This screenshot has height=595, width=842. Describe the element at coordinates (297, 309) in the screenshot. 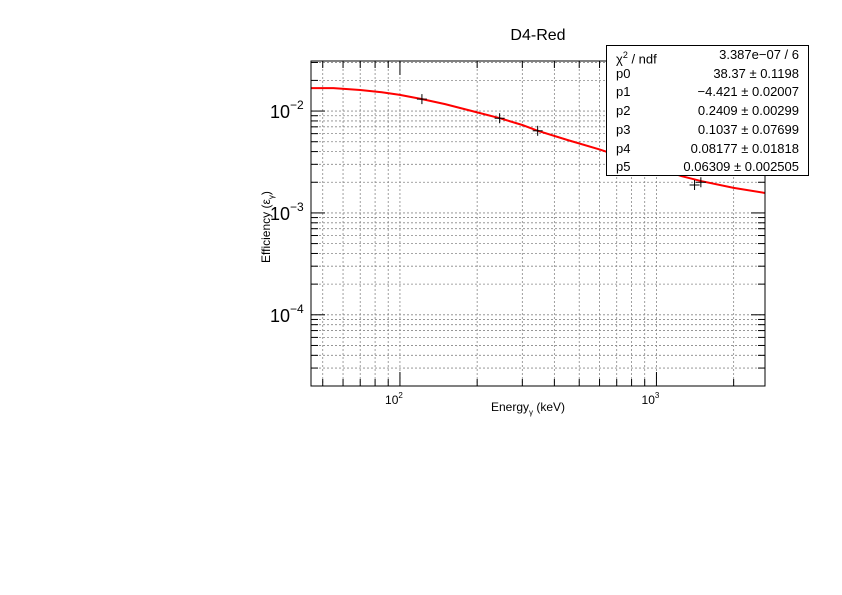

I see `y-tick-label-exp: −4` at that location.